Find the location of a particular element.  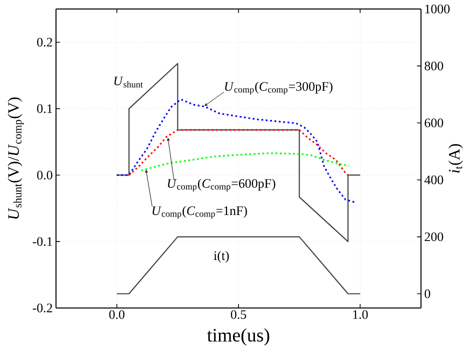

series-label: U$_{comp}$(C$_{comp}$=300pF) is located at coordinates (278, 88).